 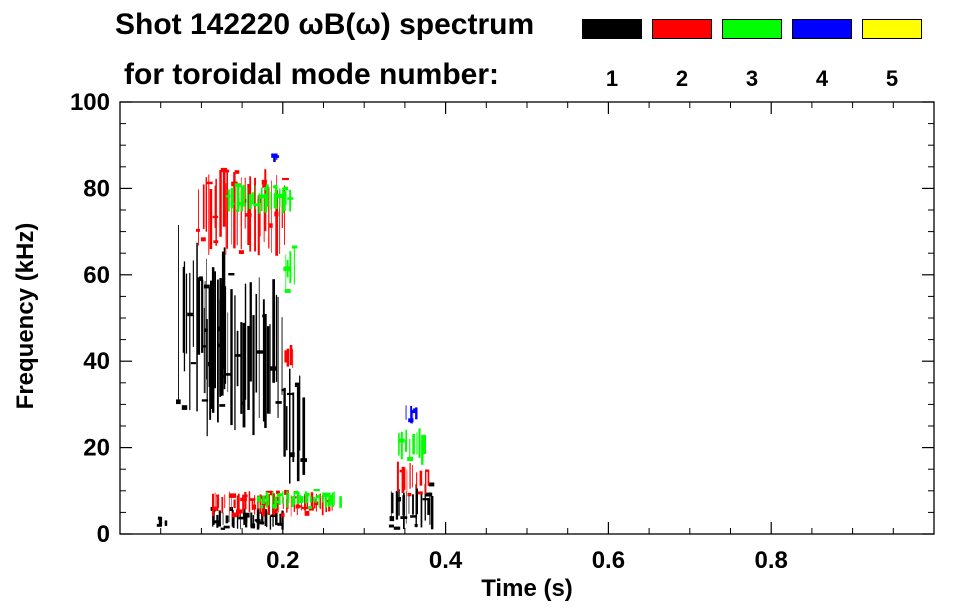 What do you see at coordinates (608, 560) in the screenshot?
I see `x-tick-label: 0.6` at bounding box center [608, 560].